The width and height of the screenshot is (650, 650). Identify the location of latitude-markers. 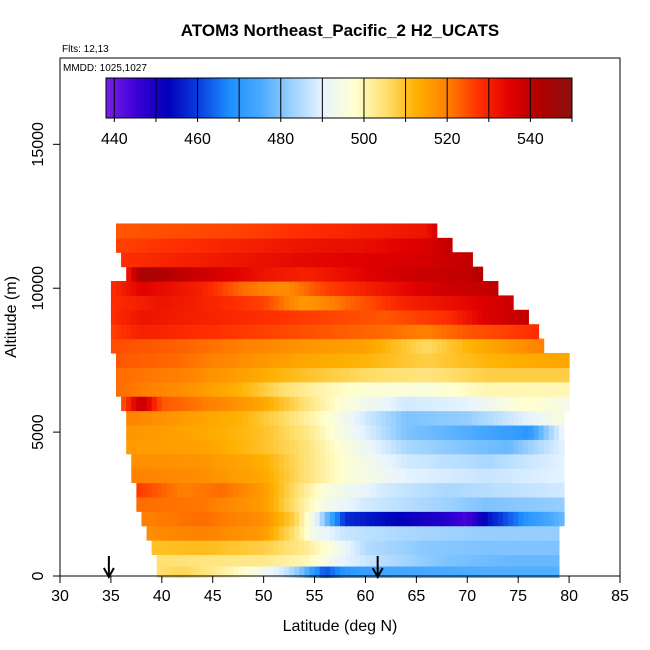
(243, 568).